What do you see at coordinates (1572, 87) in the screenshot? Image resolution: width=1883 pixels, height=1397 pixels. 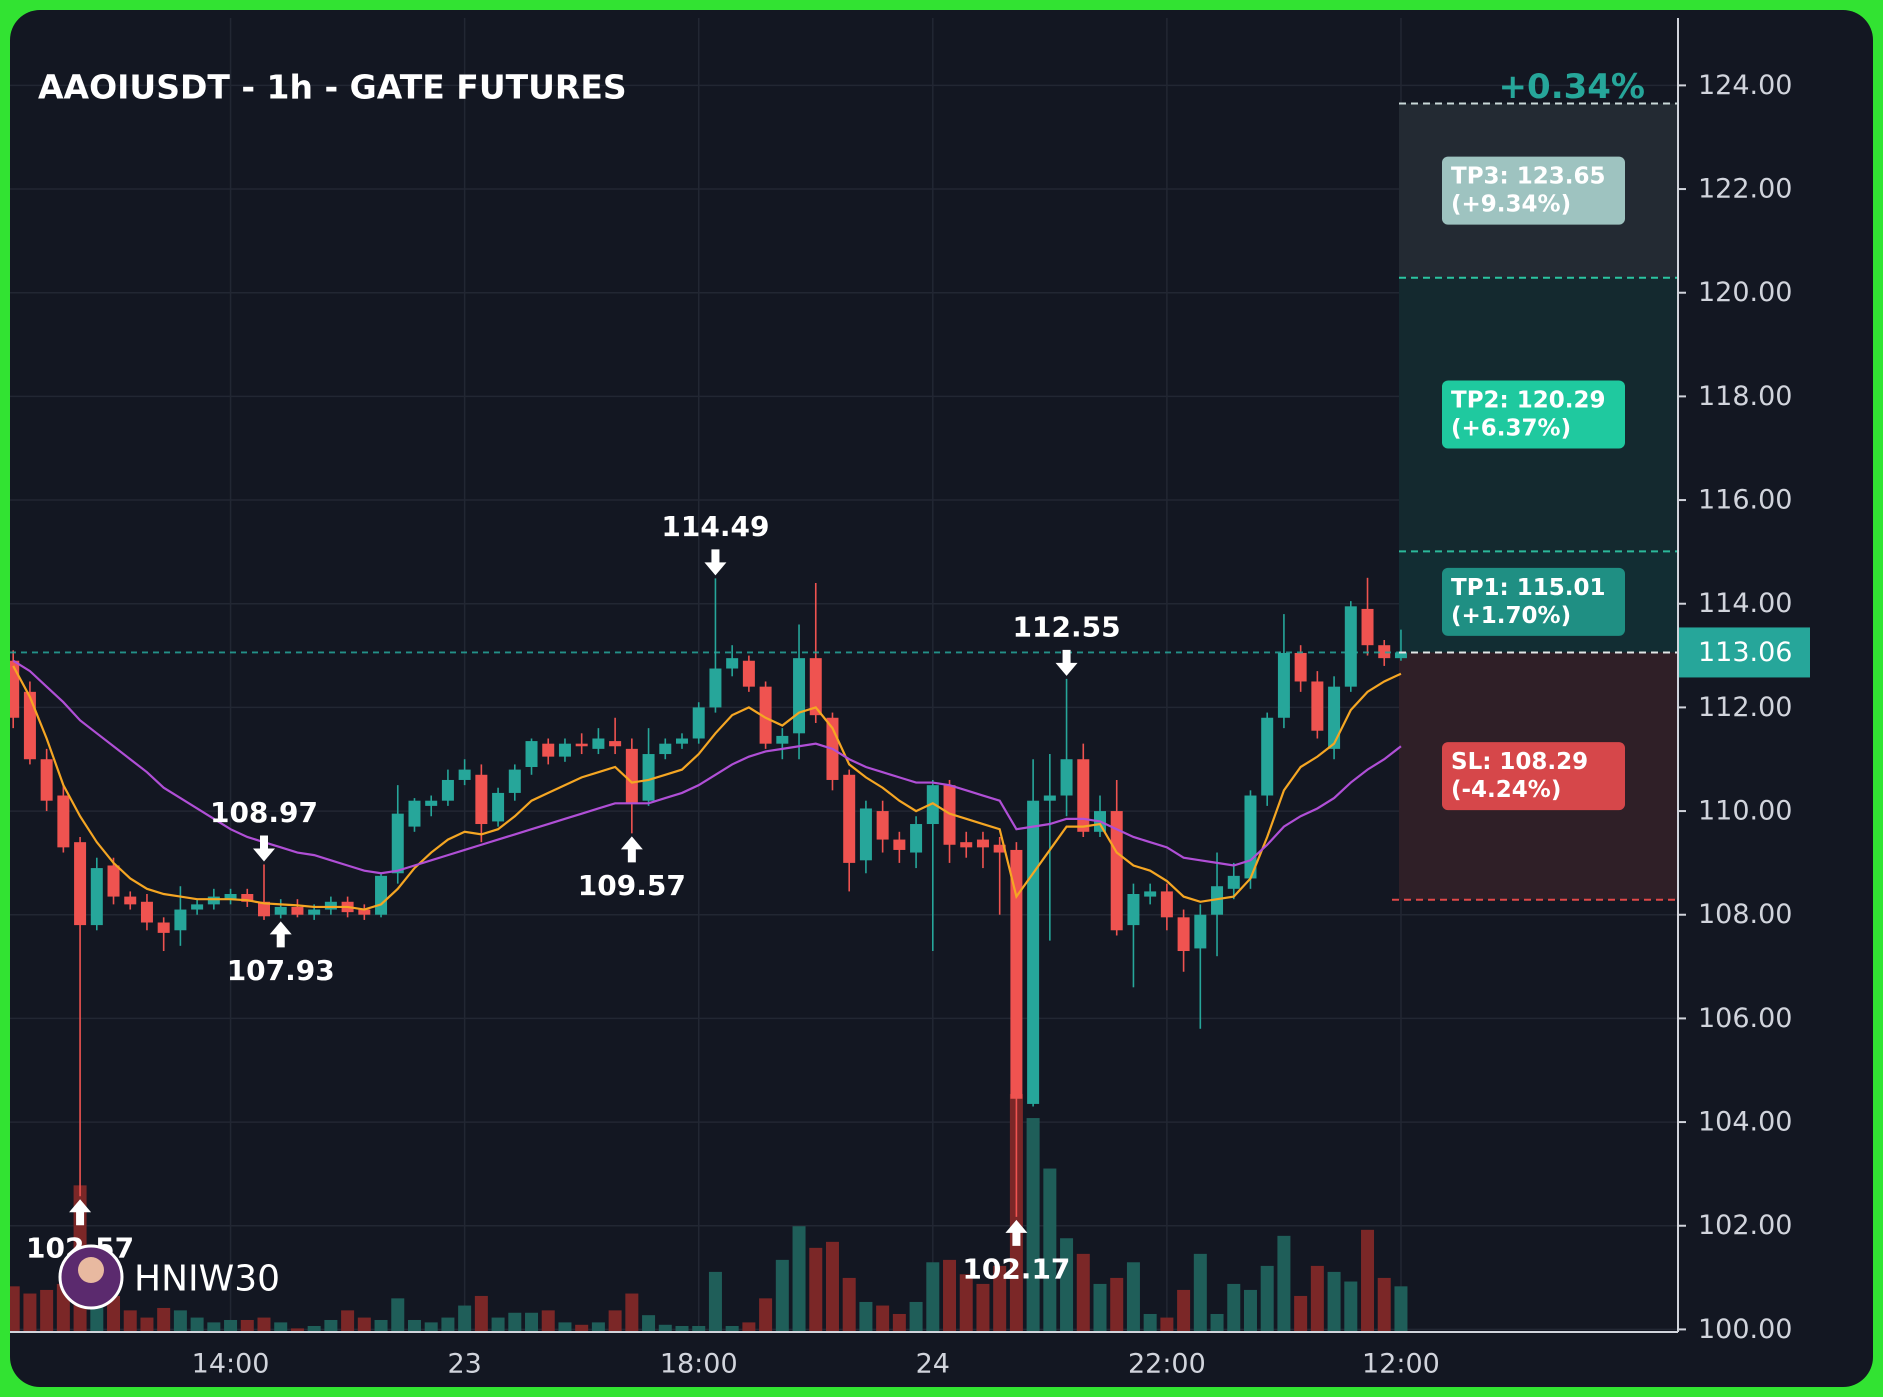 I see `header-change: +0.34%` at bounding box center [1572, 87].